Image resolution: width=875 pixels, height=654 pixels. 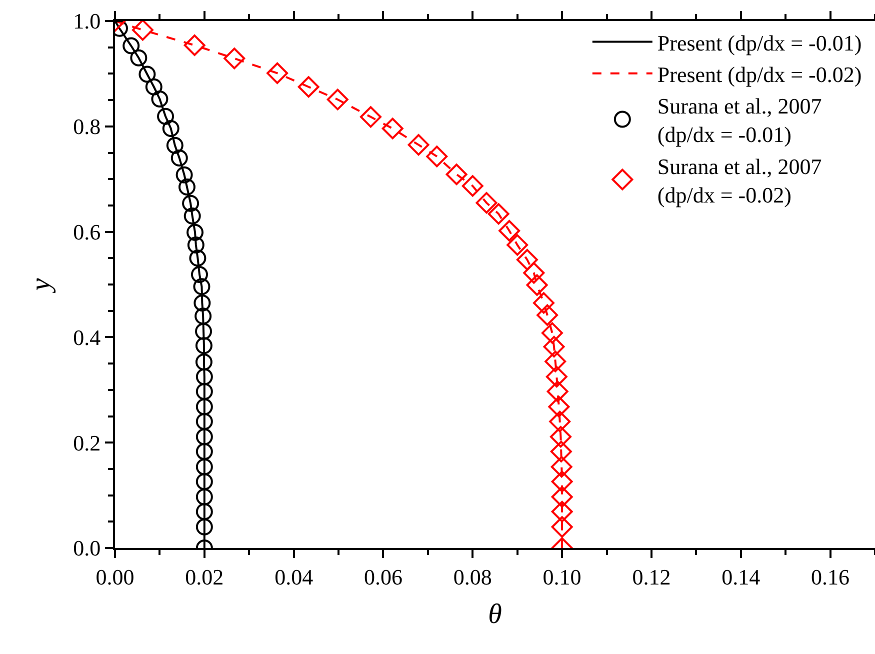 I want to click on x-tick-label: 0.10, so click(x=562, y=577).